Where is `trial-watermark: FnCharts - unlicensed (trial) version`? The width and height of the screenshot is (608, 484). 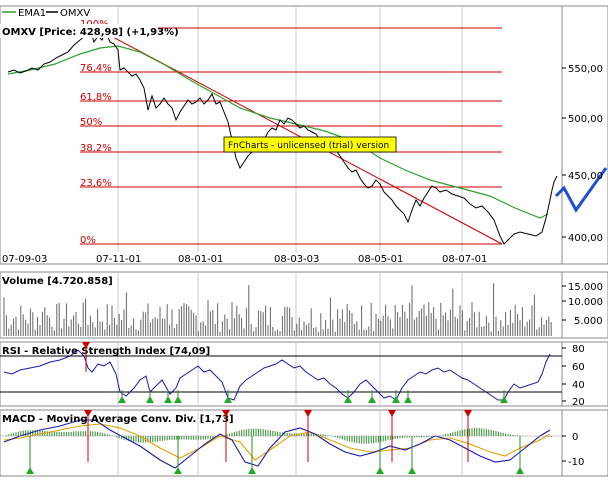
trial-watermark: FnCharts - unlicensed (trial) version is located at coordinates (308, 146).